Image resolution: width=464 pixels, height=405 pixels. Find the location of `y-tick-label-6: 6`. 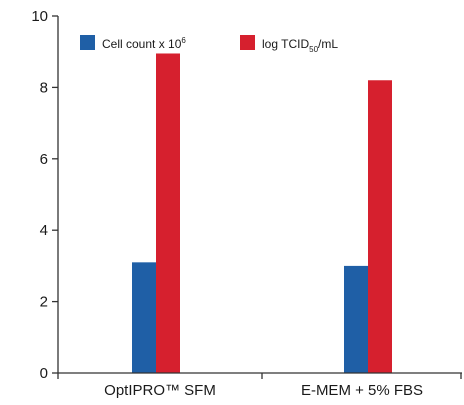

y-tick-label-6: 6 is located at coordinates (44, 159).